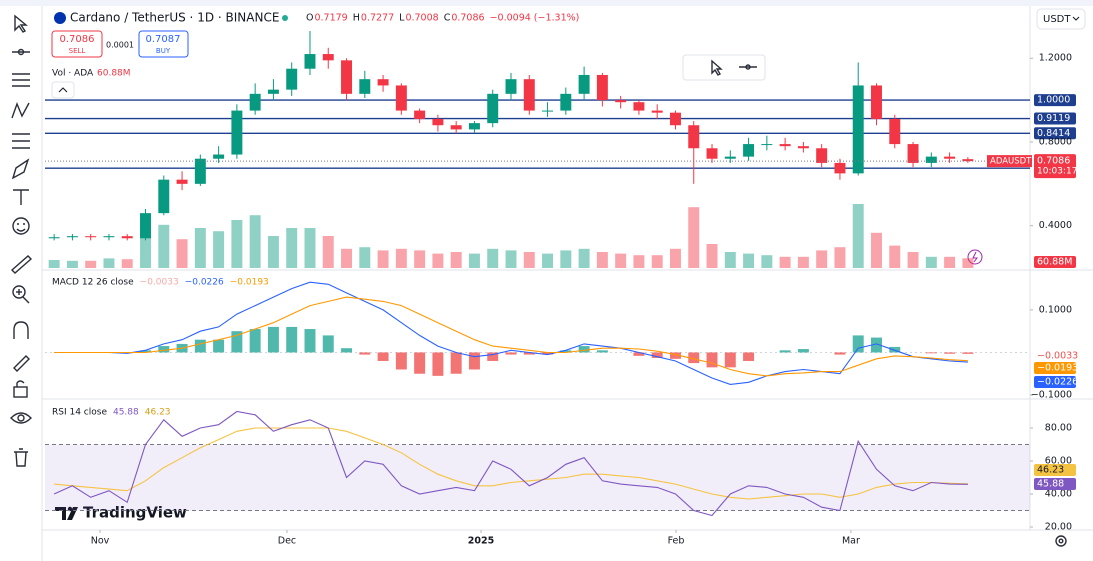  I want to click on pattern-tool, so click(20, 110).